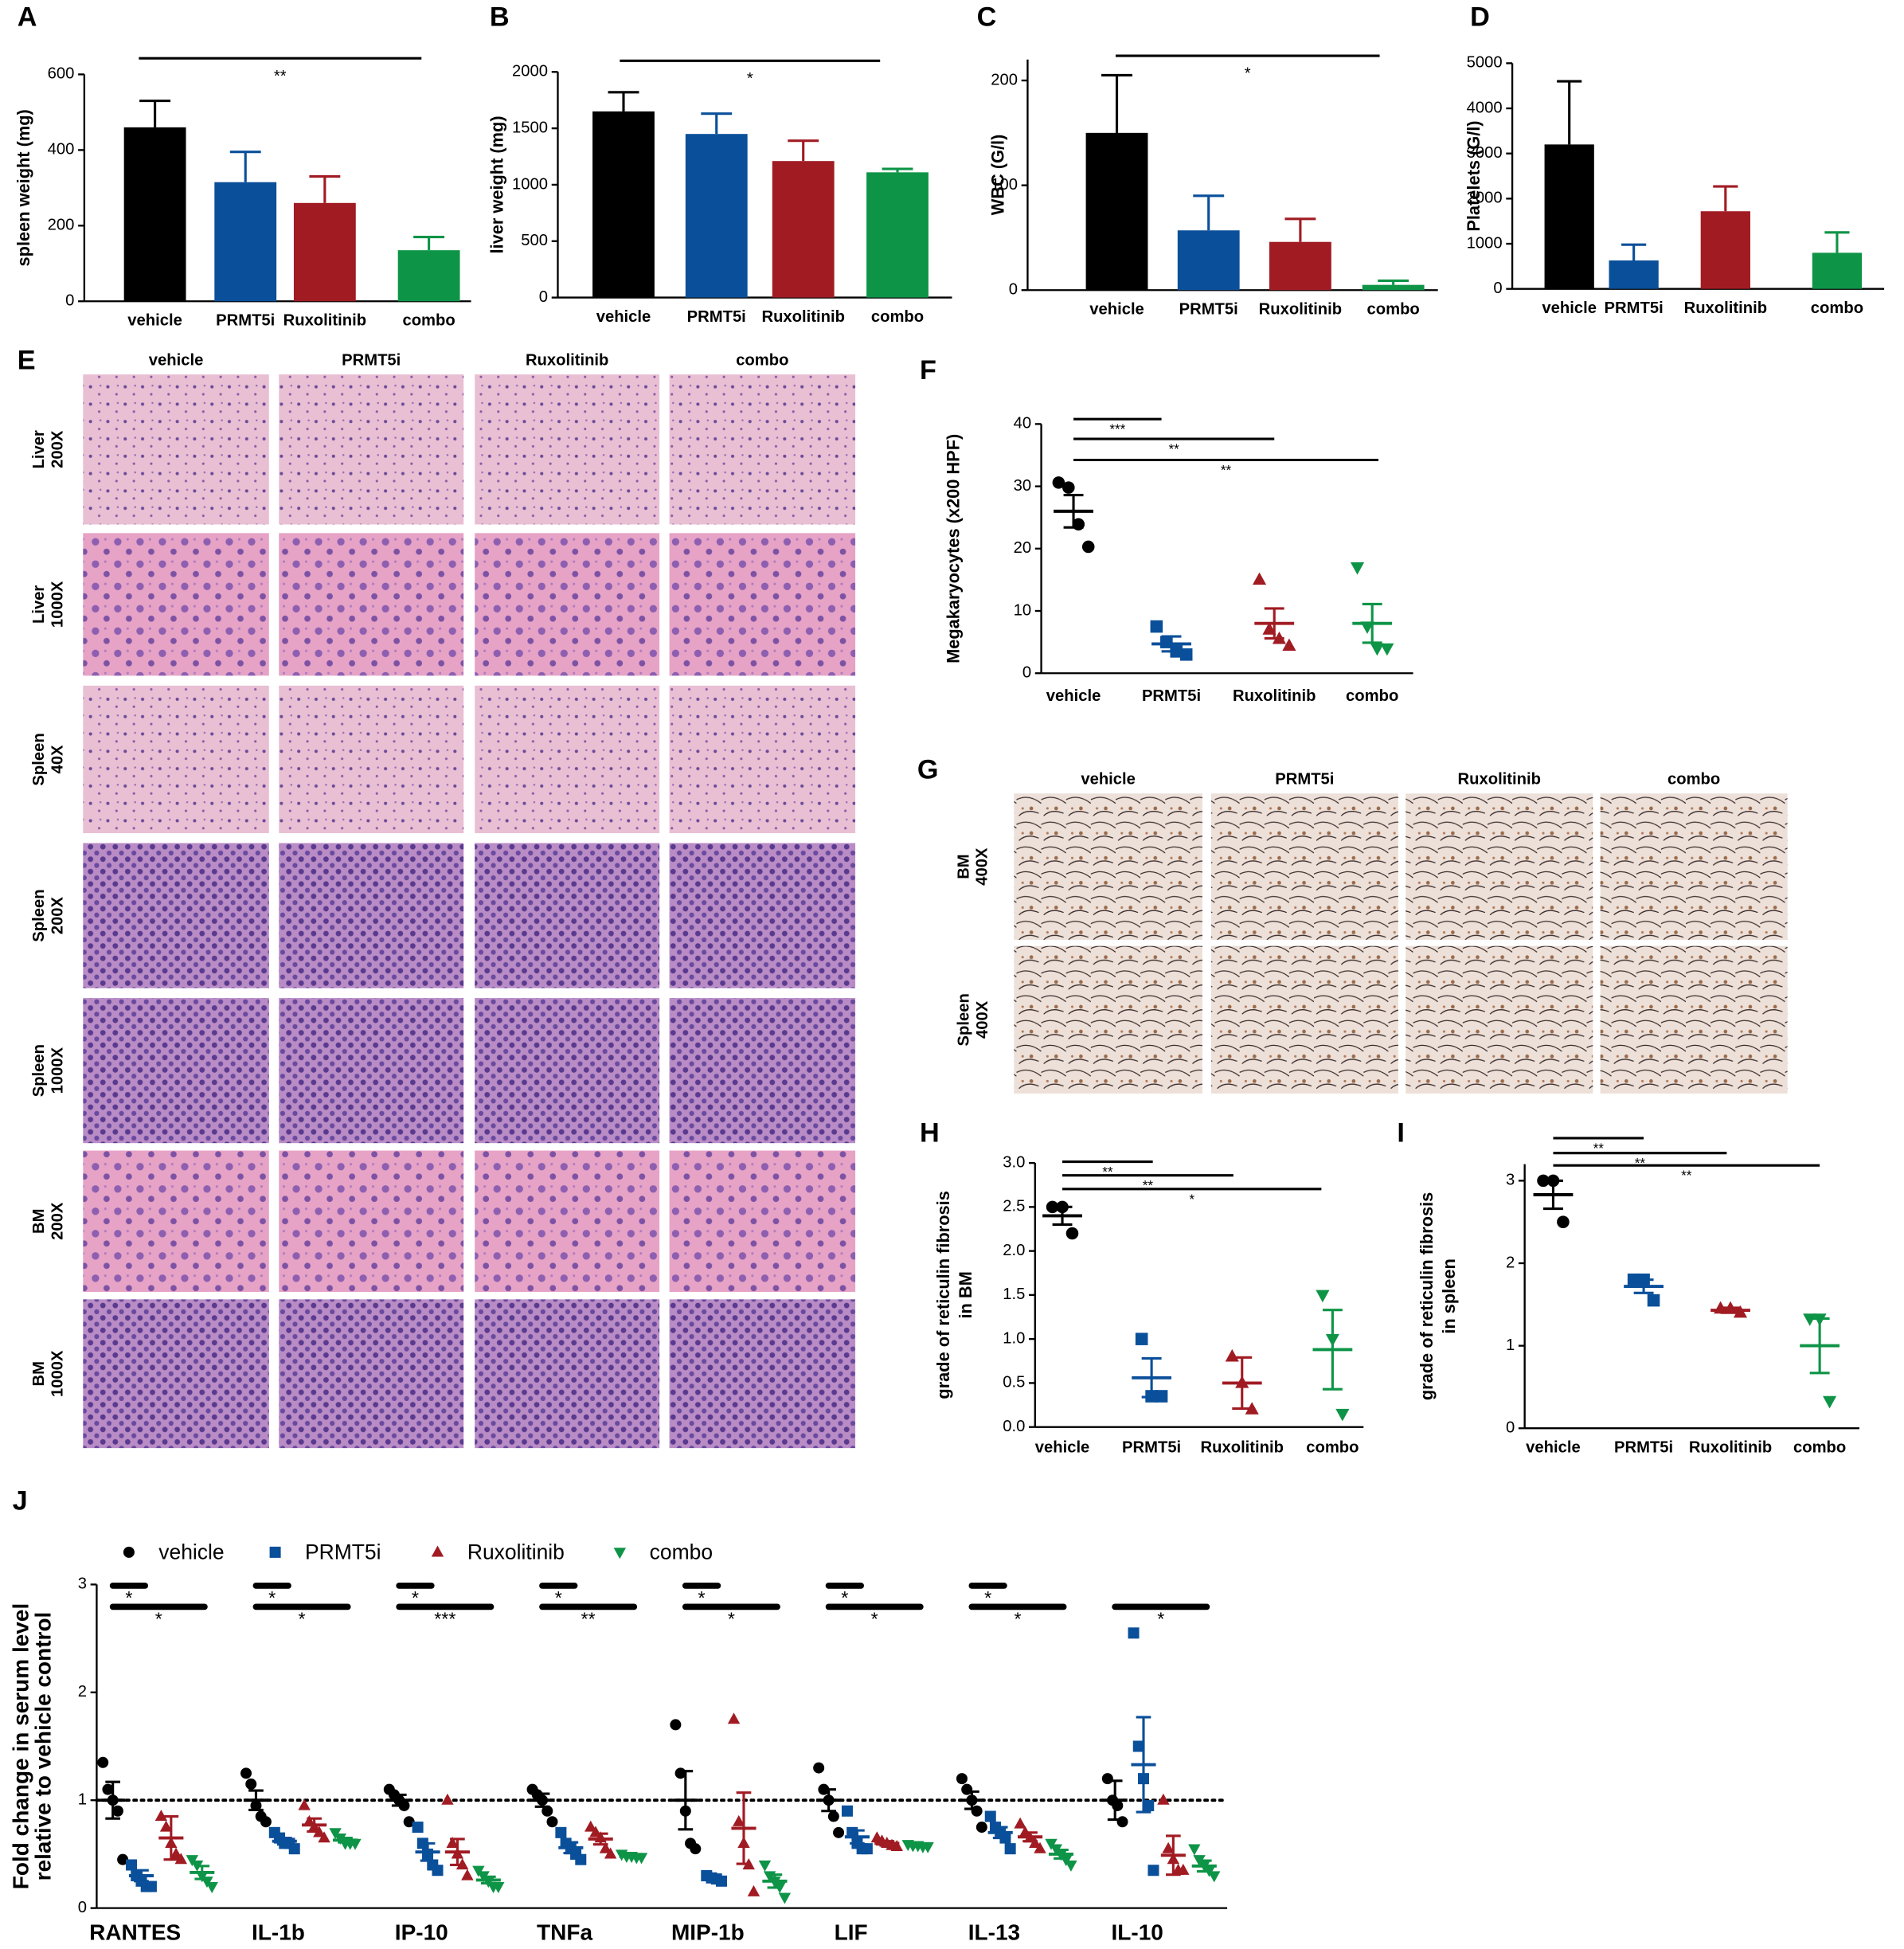 The width and height of the screenshot is (1904, 1949). What do you see at coordinates (39, 1221) in the screenshot?
I see `row-label: BM` at bounding box center [39, 1221].